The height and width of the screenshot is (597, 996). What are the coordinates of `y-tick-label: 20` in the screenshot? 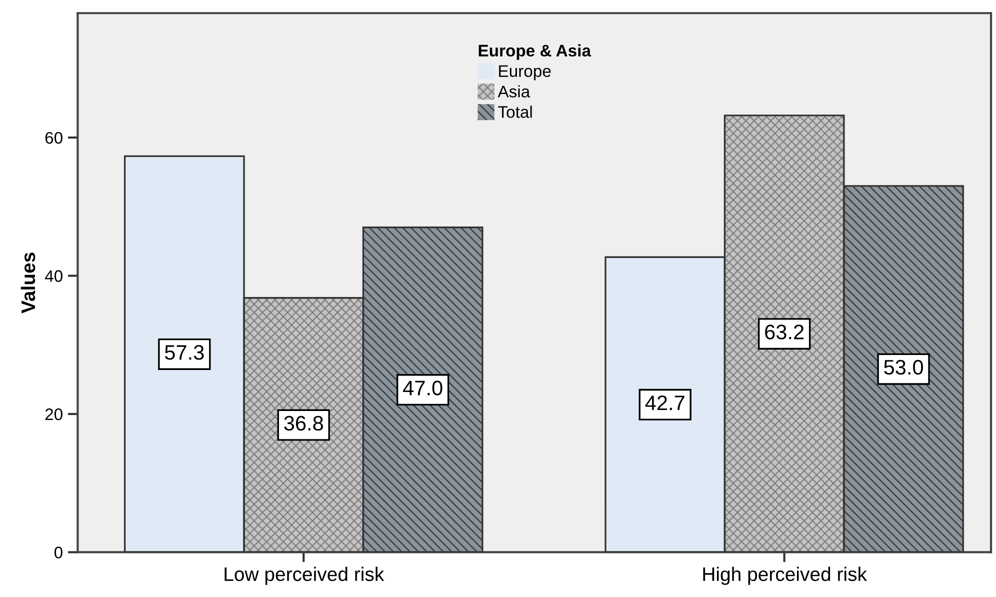 It's located at (53, 414).